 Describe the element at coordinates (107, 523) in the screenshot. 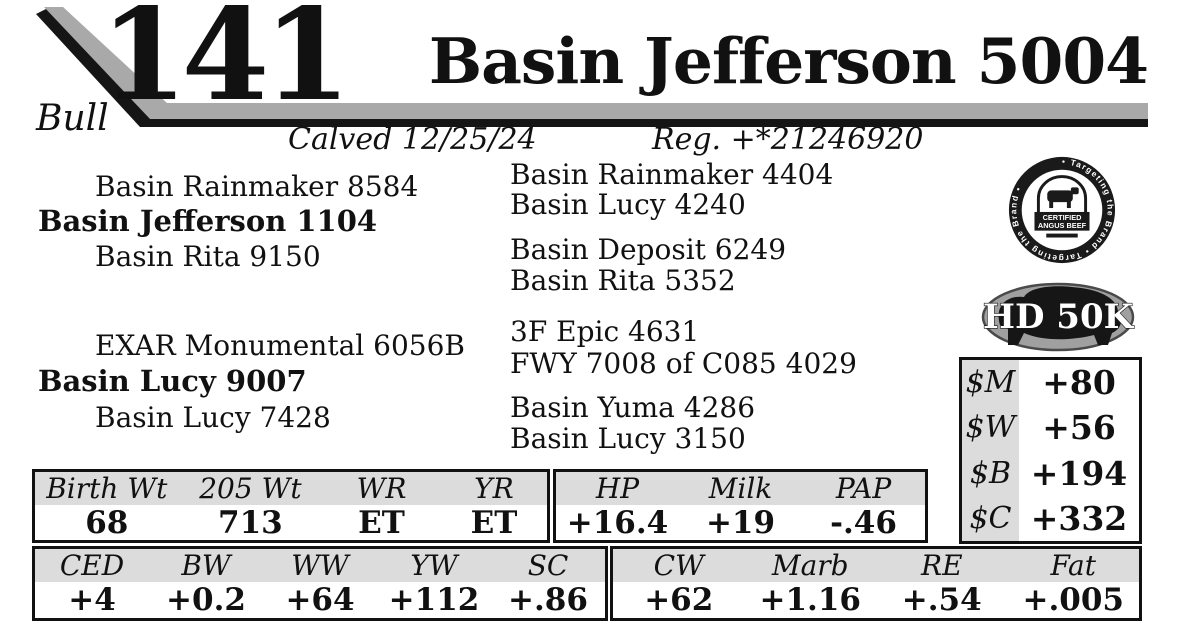

I see `cell-value: 68` at that location.